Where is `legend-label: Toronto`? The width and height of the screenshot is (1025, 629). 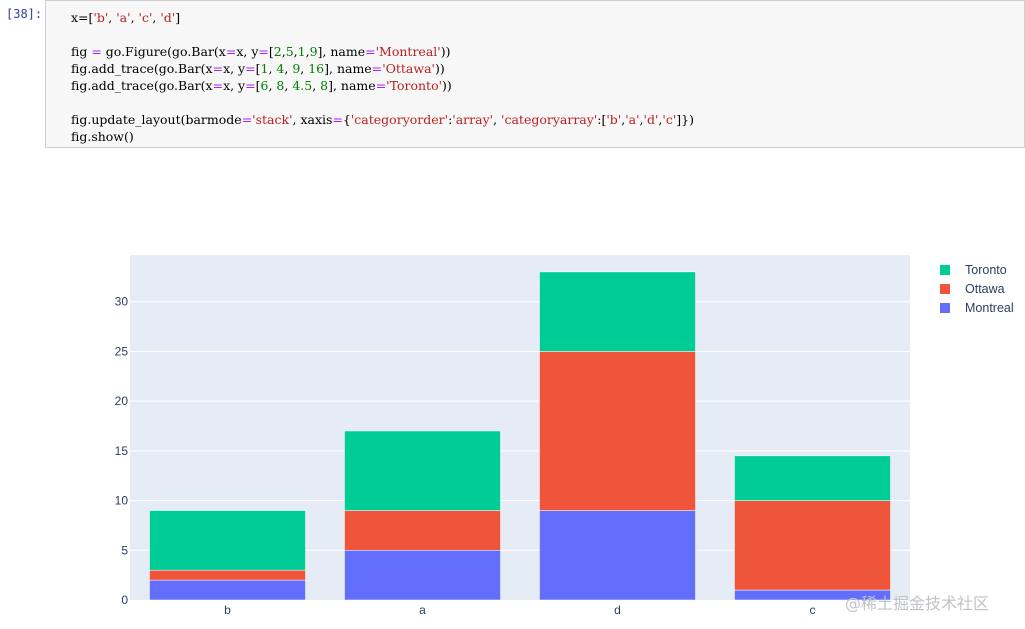 legend-label: Toronto is located at coordinates (986, 270).